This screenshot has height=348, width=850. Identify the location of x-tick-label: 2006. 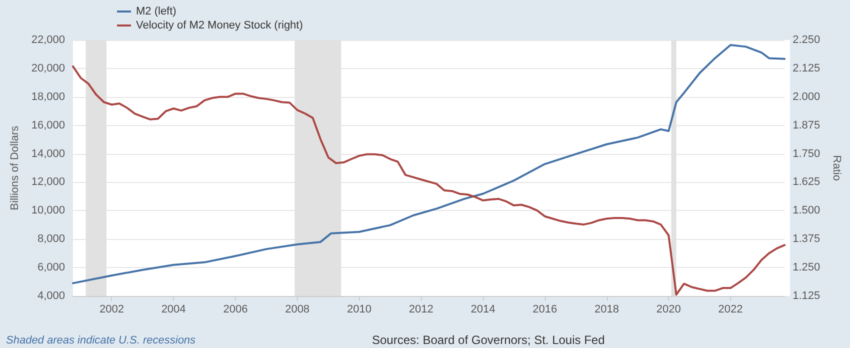
(235, 310).